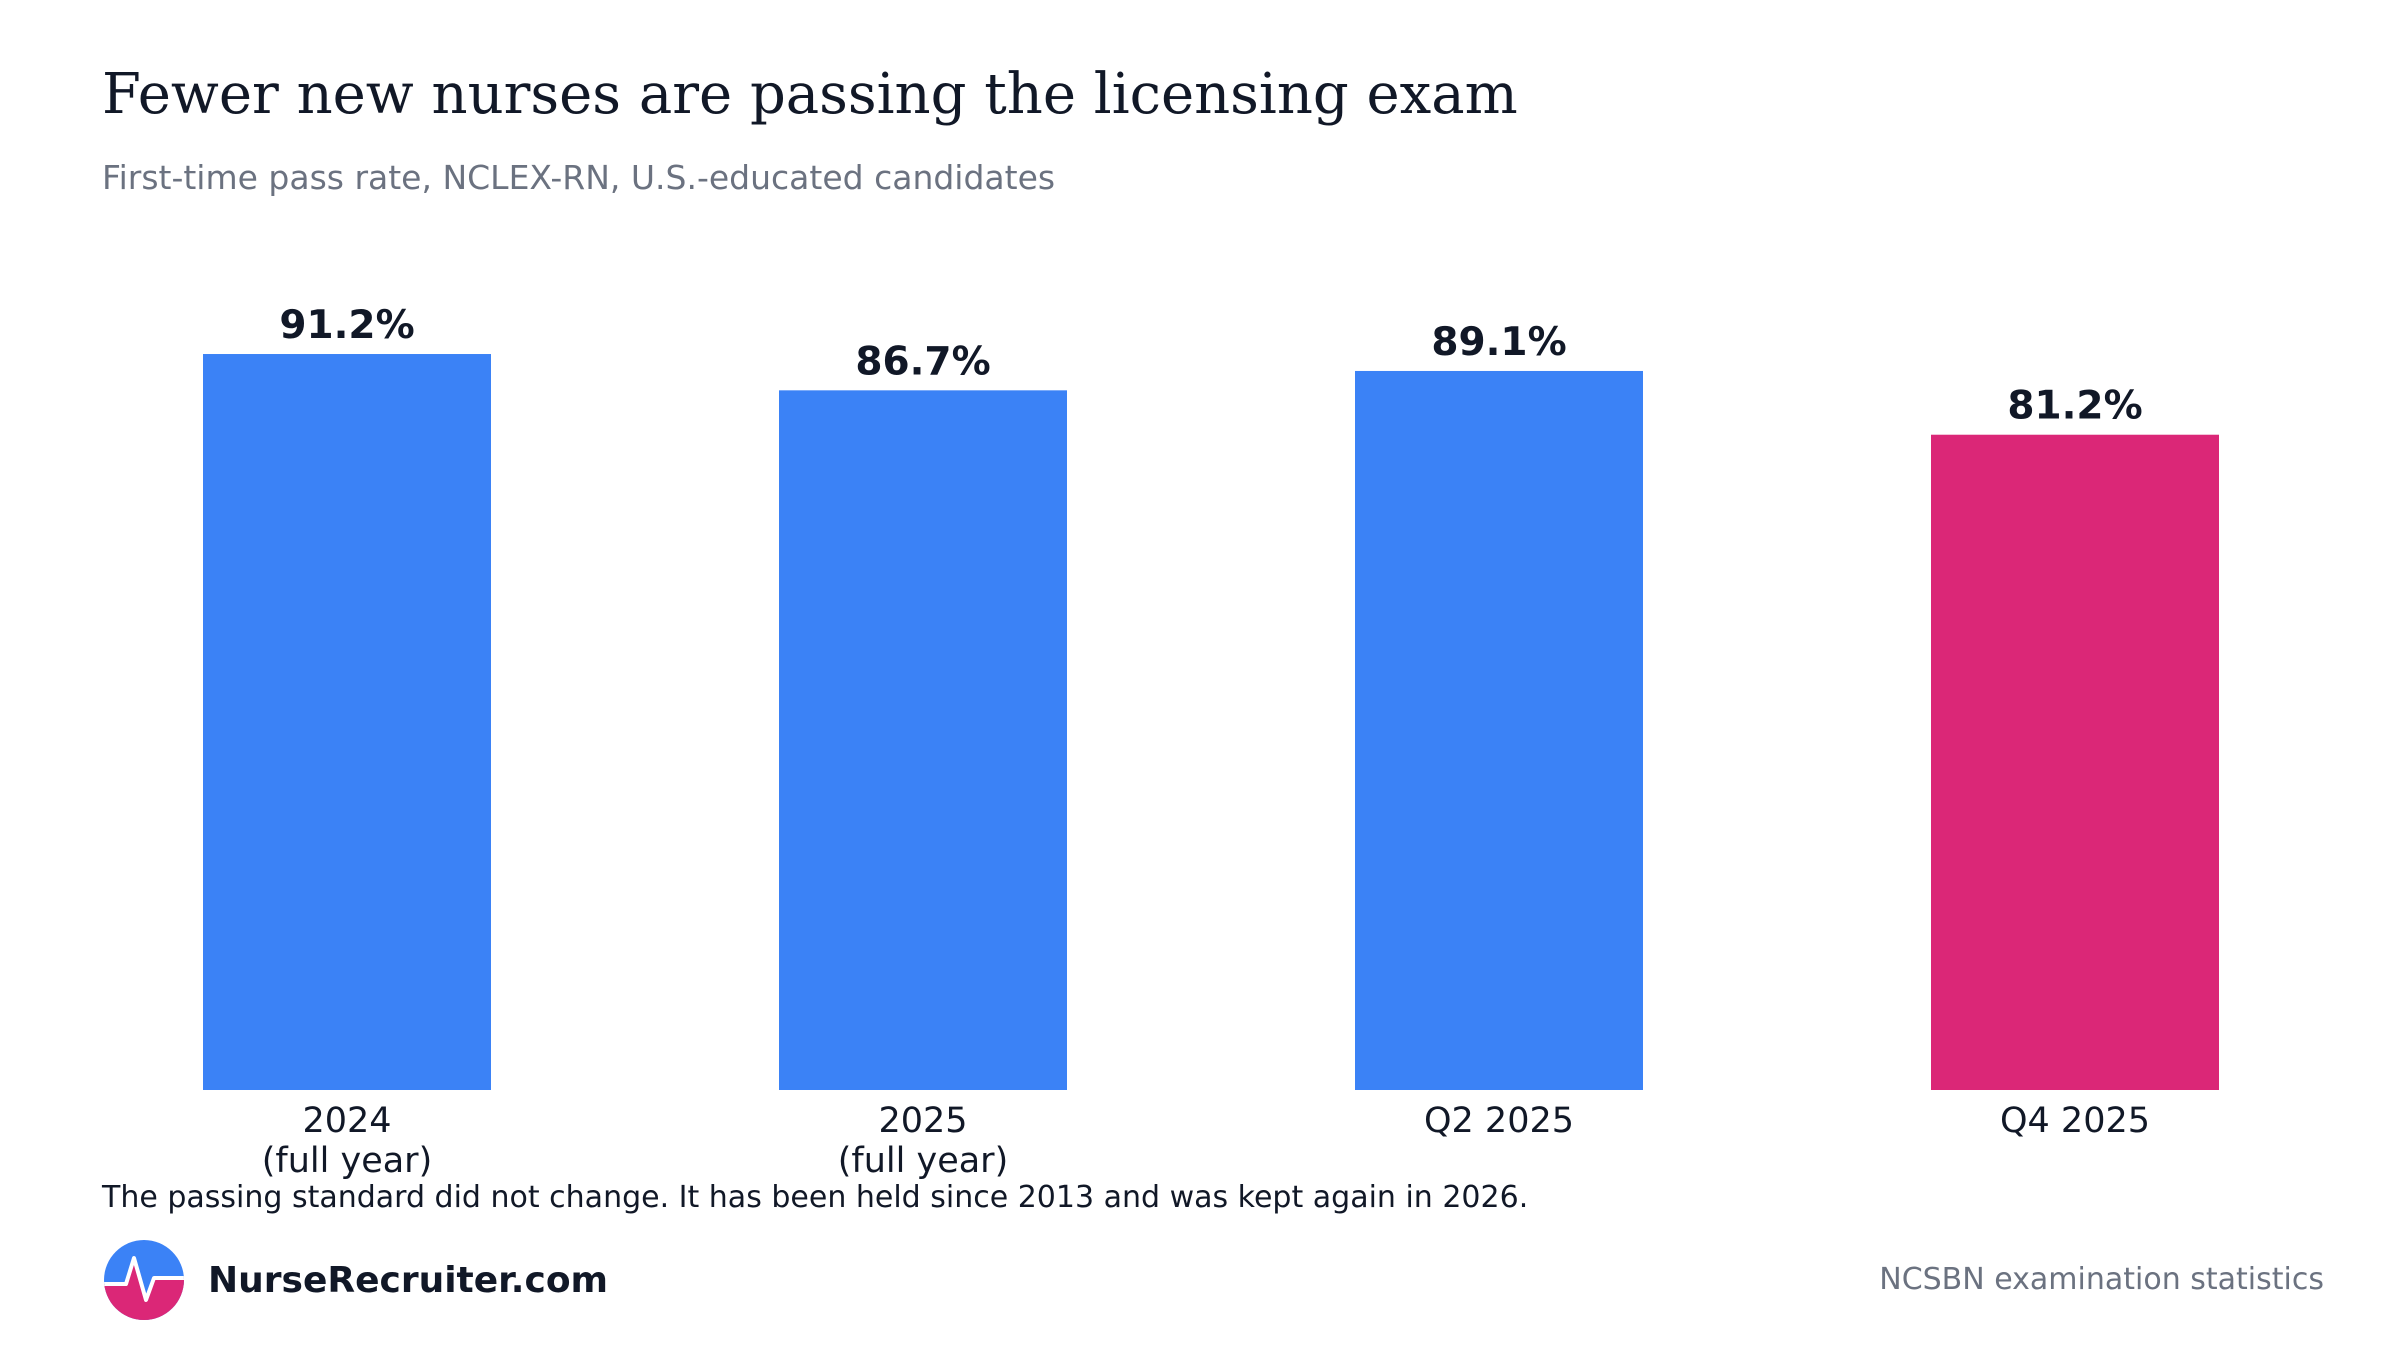 Image resolution: width=2400 pixels, height=1350 pixels. Describe the element at coordinates (346, 325) in the screenshot. I see `value-label-0: 91.2%` at that location.